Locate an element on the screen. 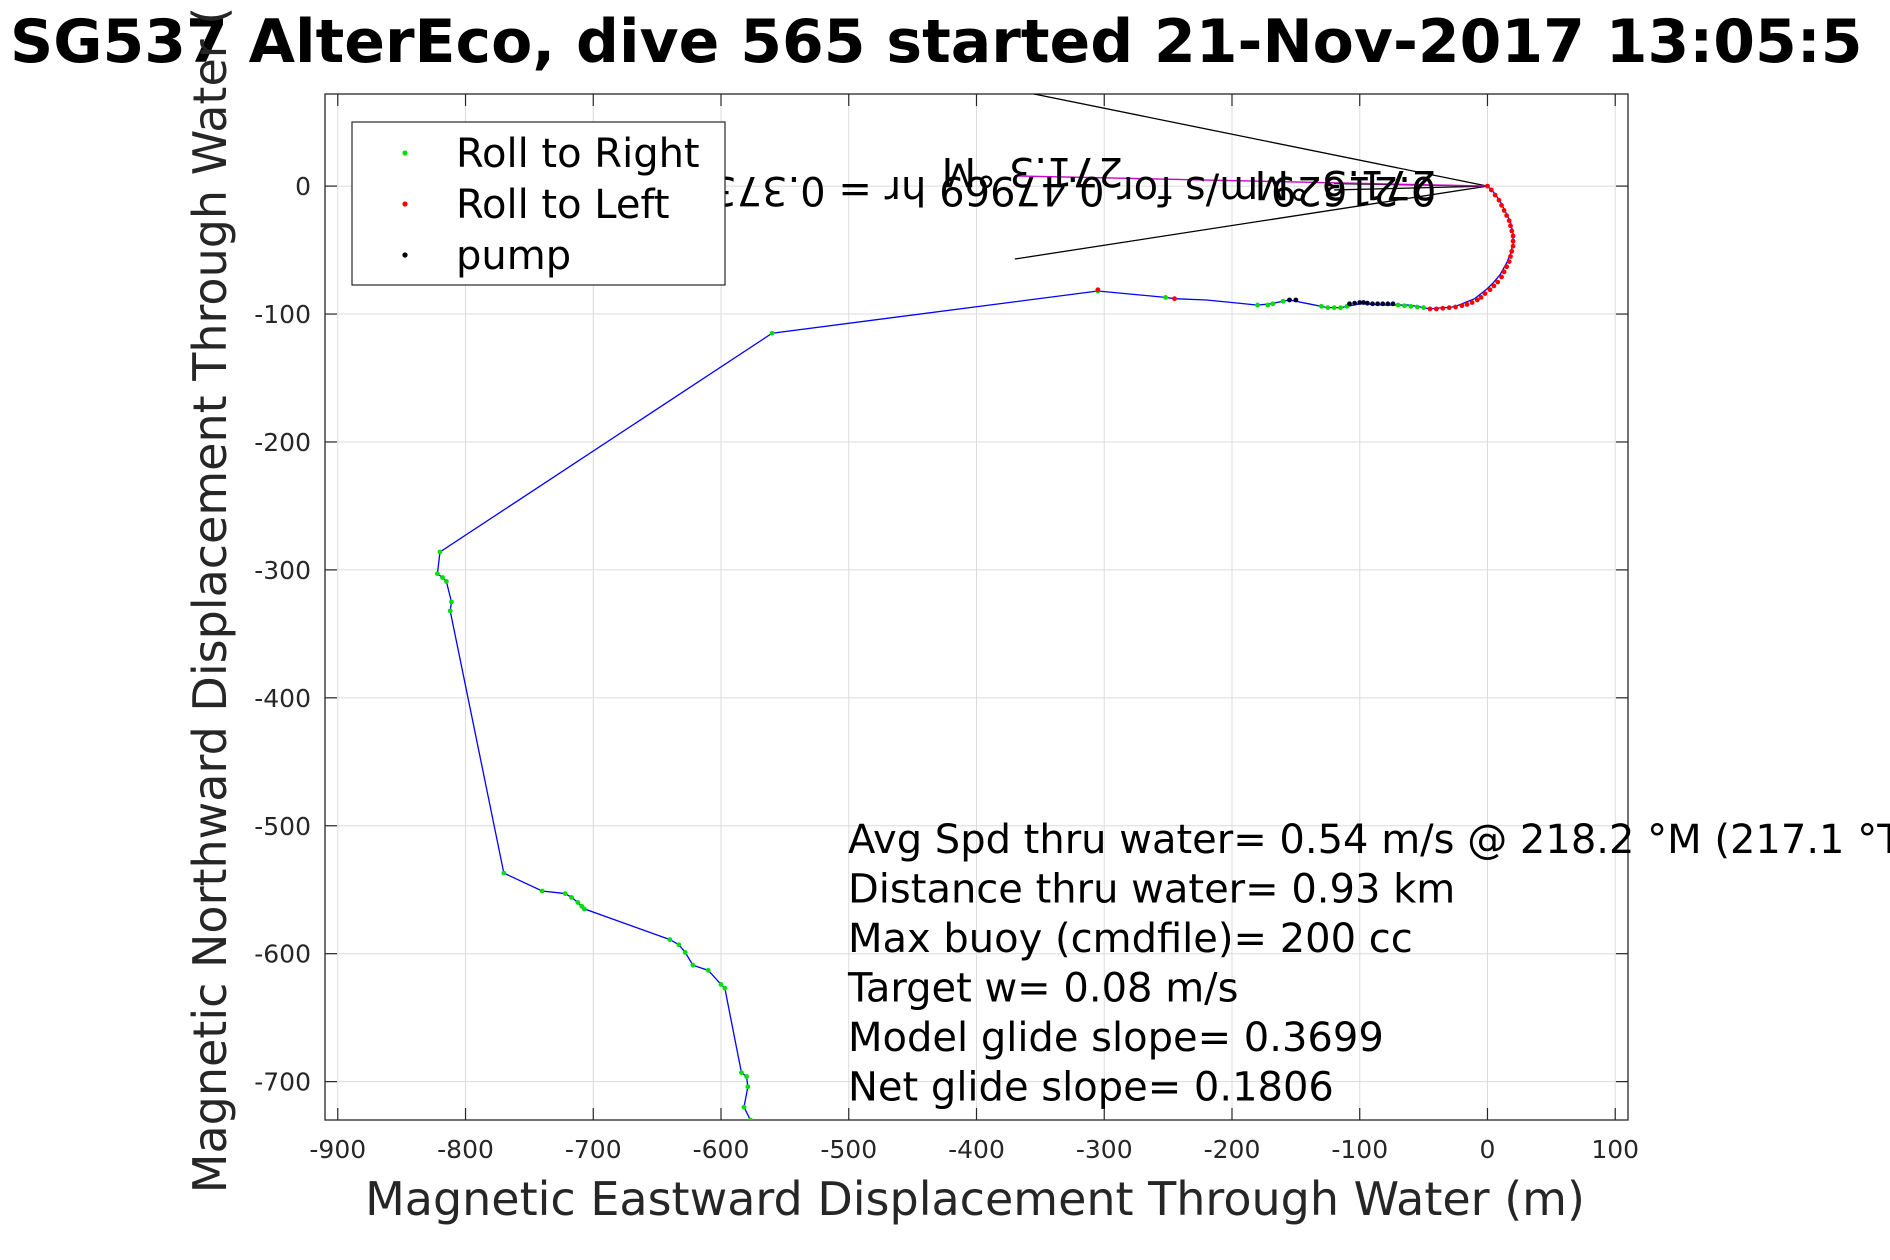 The image size is (1890, 1260). x-tick-label: -700 is located at coordinates (593, 1149).